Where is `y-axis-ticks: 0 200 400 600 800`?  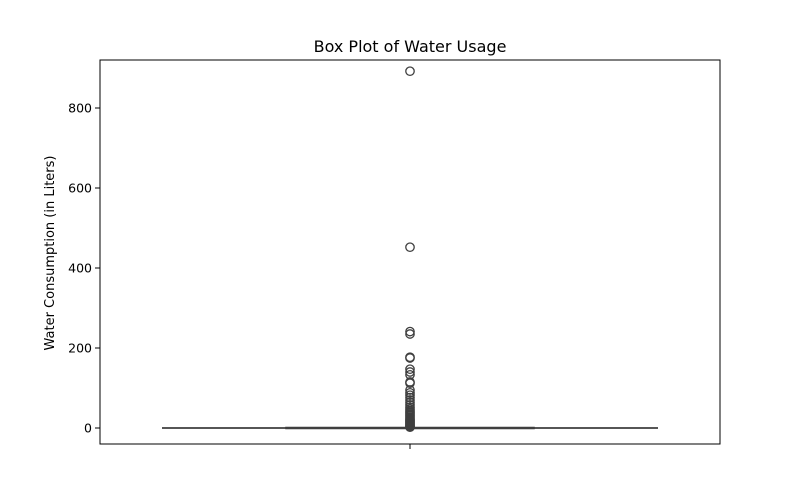
y-axis-ticks: 0 200 400 600 800 is located at coordinates (84, 268).